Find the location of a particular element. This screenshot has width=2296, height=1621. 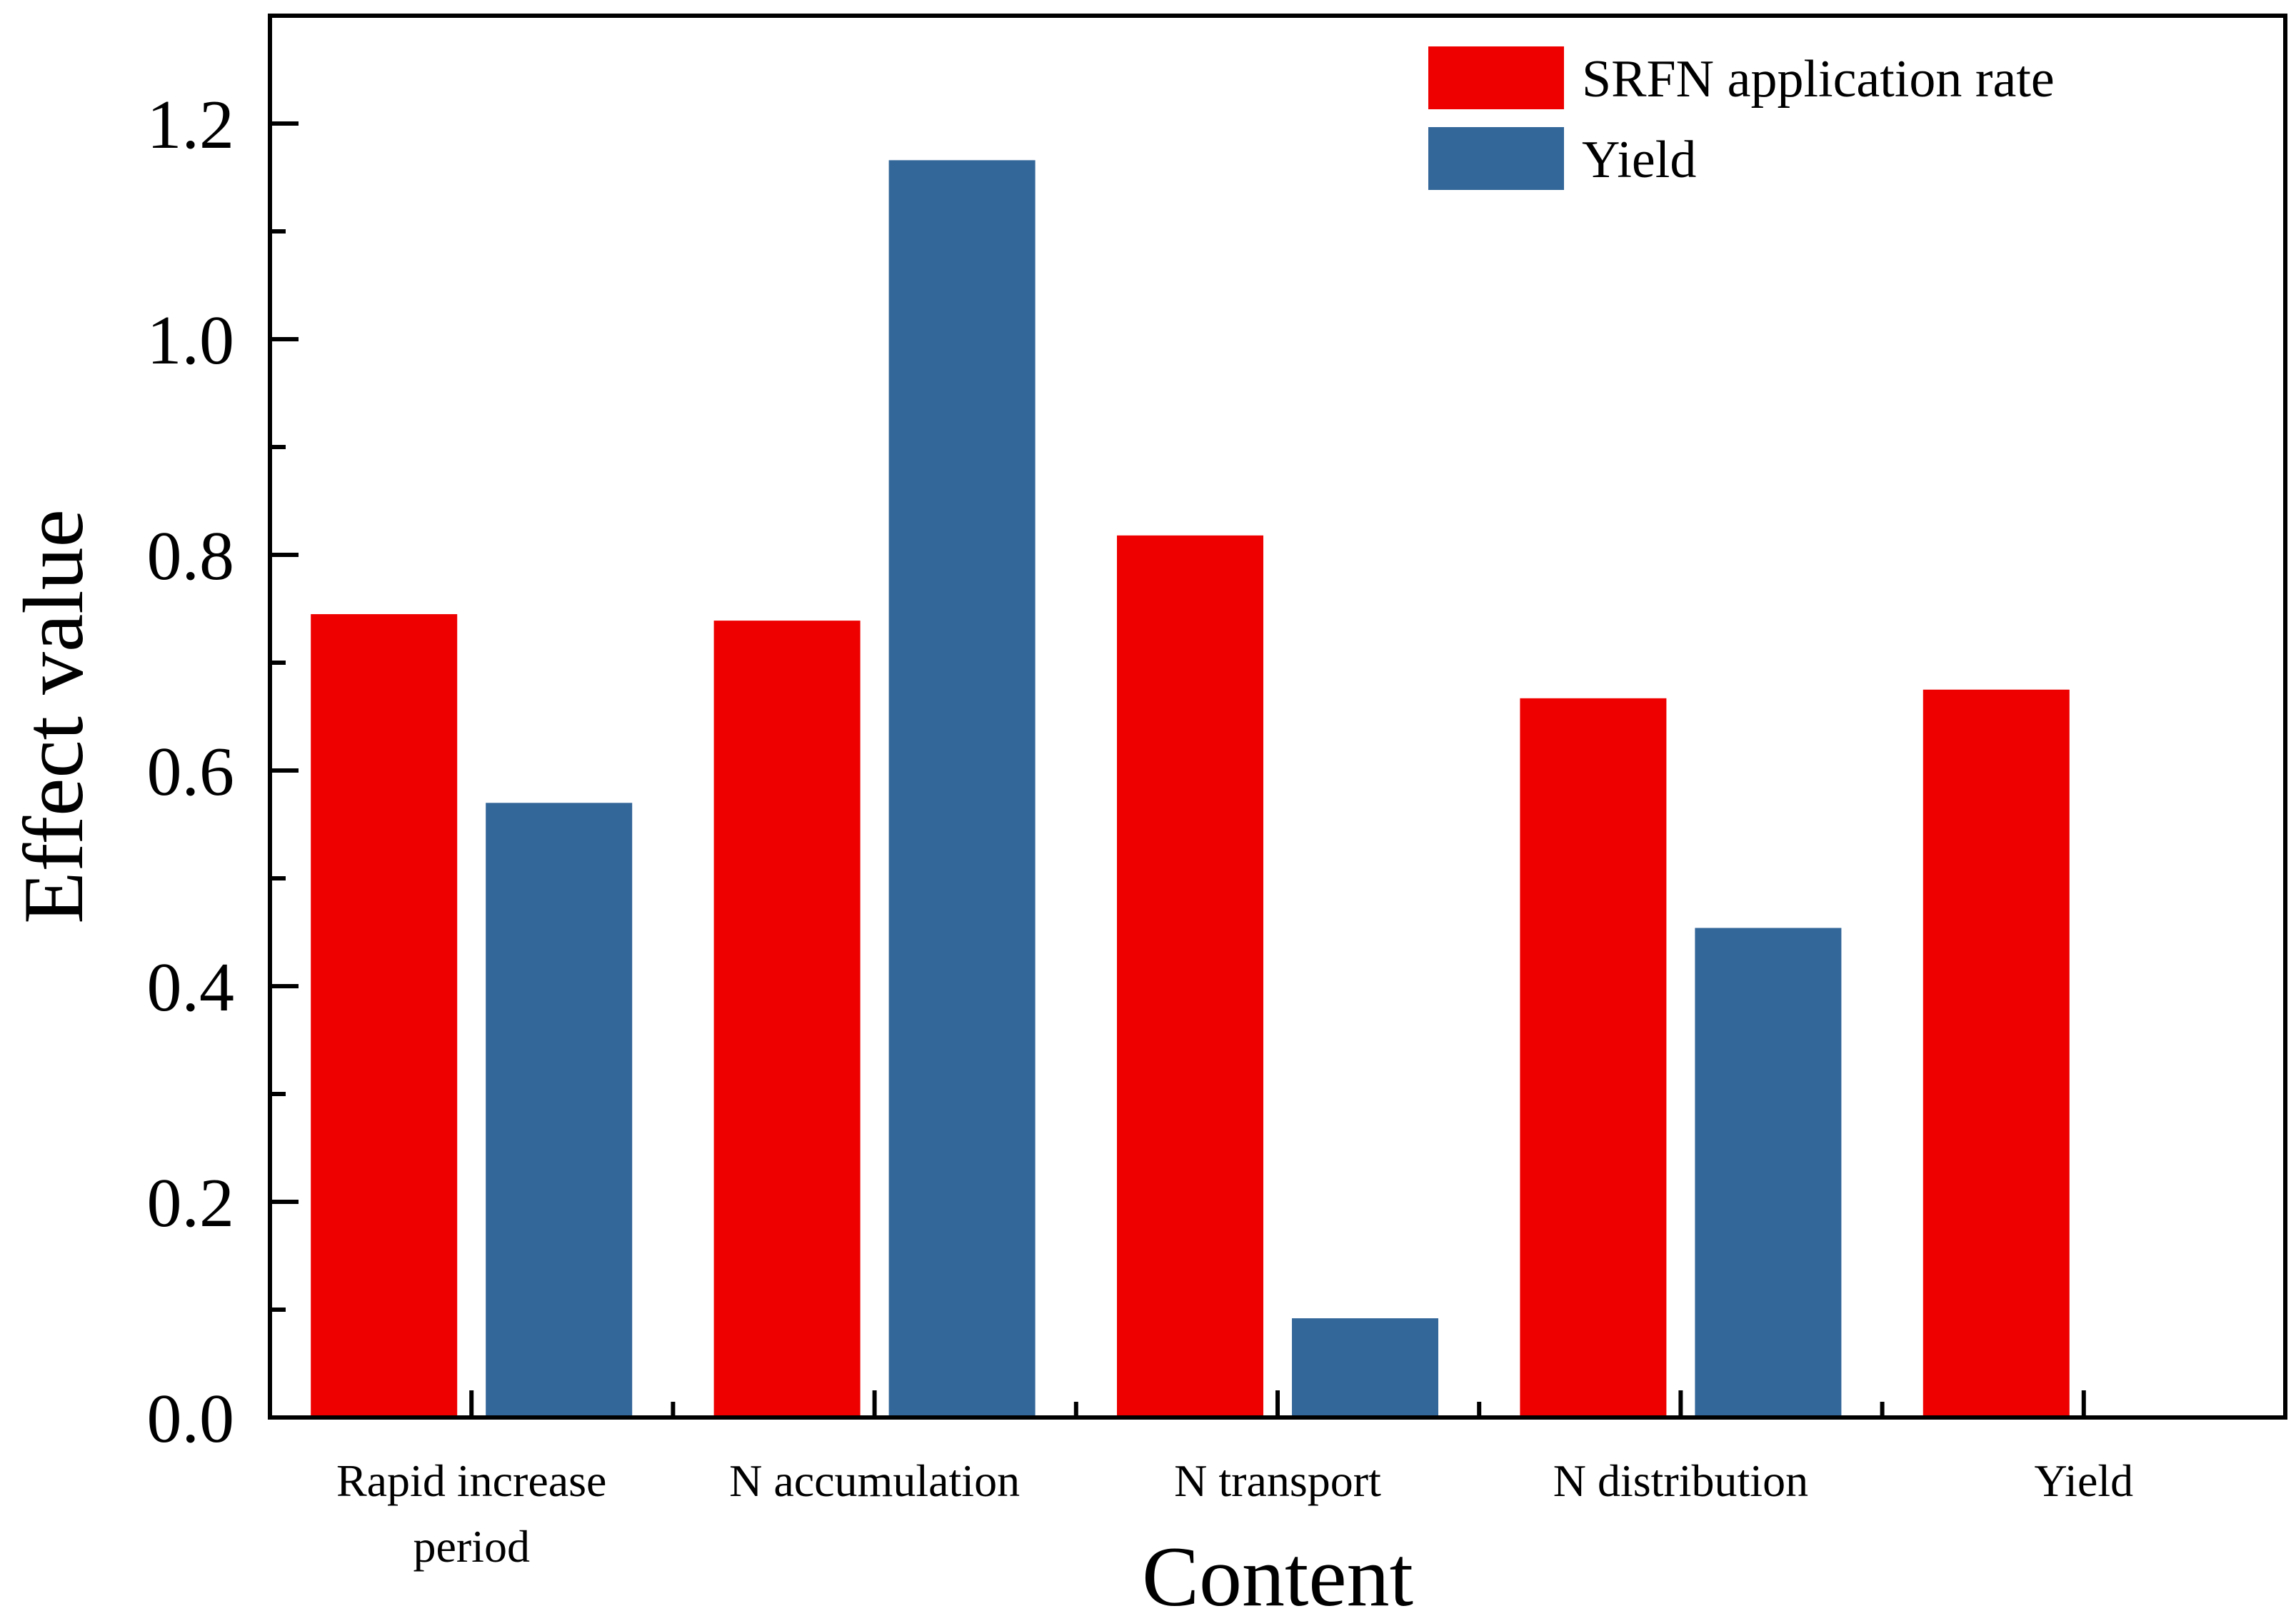

y-tick-label: 1.0 is located at coordinates (191, 341).